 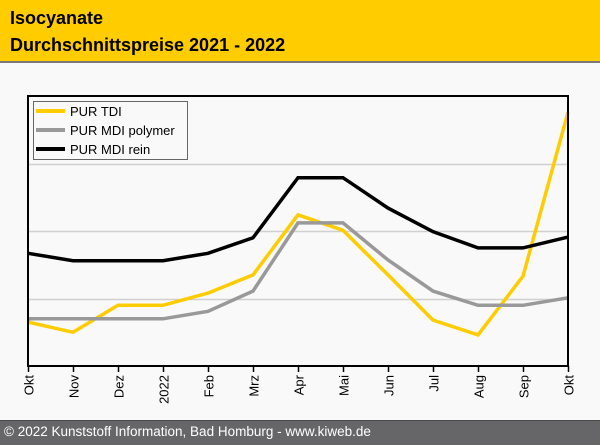 What do you see at coordinates (74, 387) in the screenshot?
I see `x-tick-label: Nov` at bounding box center [74, 387].